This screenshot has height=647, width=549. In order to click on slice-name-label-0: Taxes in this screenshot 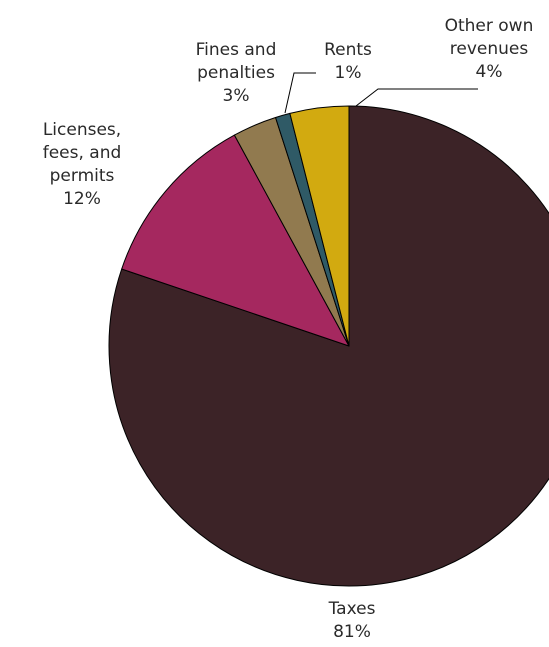, I will do `click(352, 609)`.